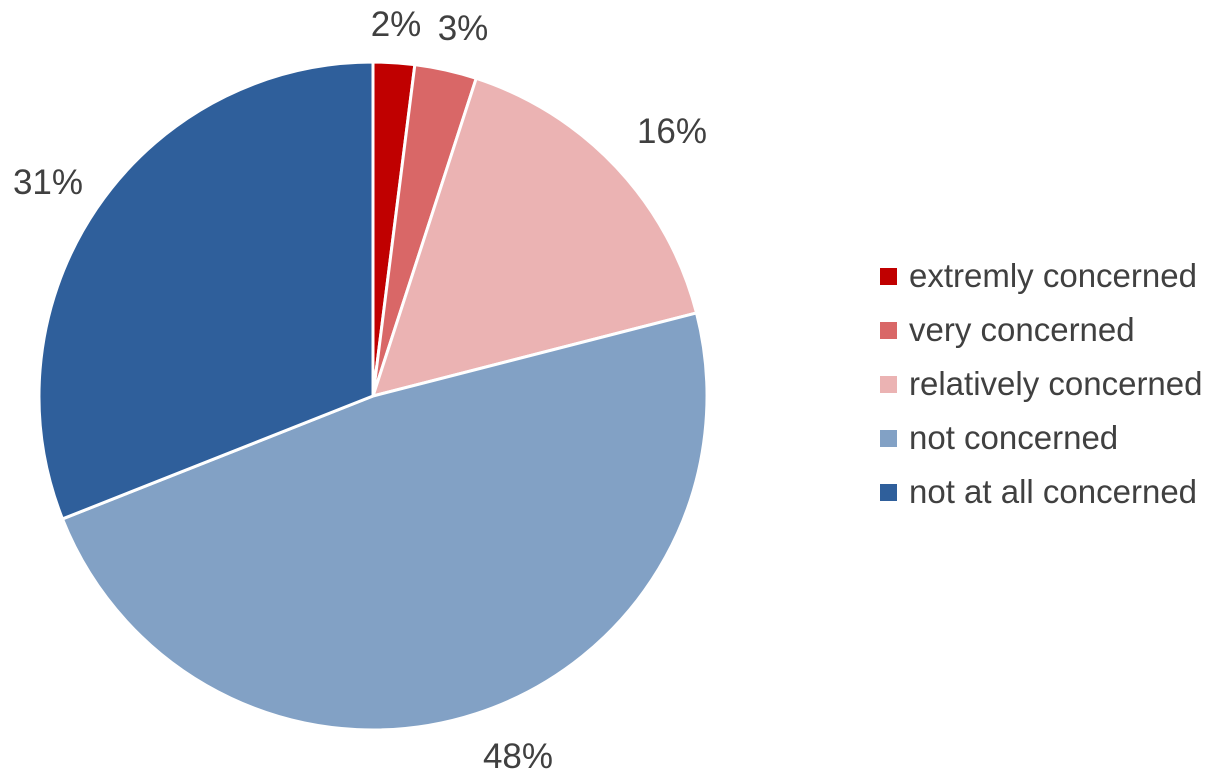 Image resolution: width=1222 pixels, height=775 pixels. What do you see at coordinates (396, 24) in the screenshot?
I see `data-label: 2%` at bounding box center [396, 24].